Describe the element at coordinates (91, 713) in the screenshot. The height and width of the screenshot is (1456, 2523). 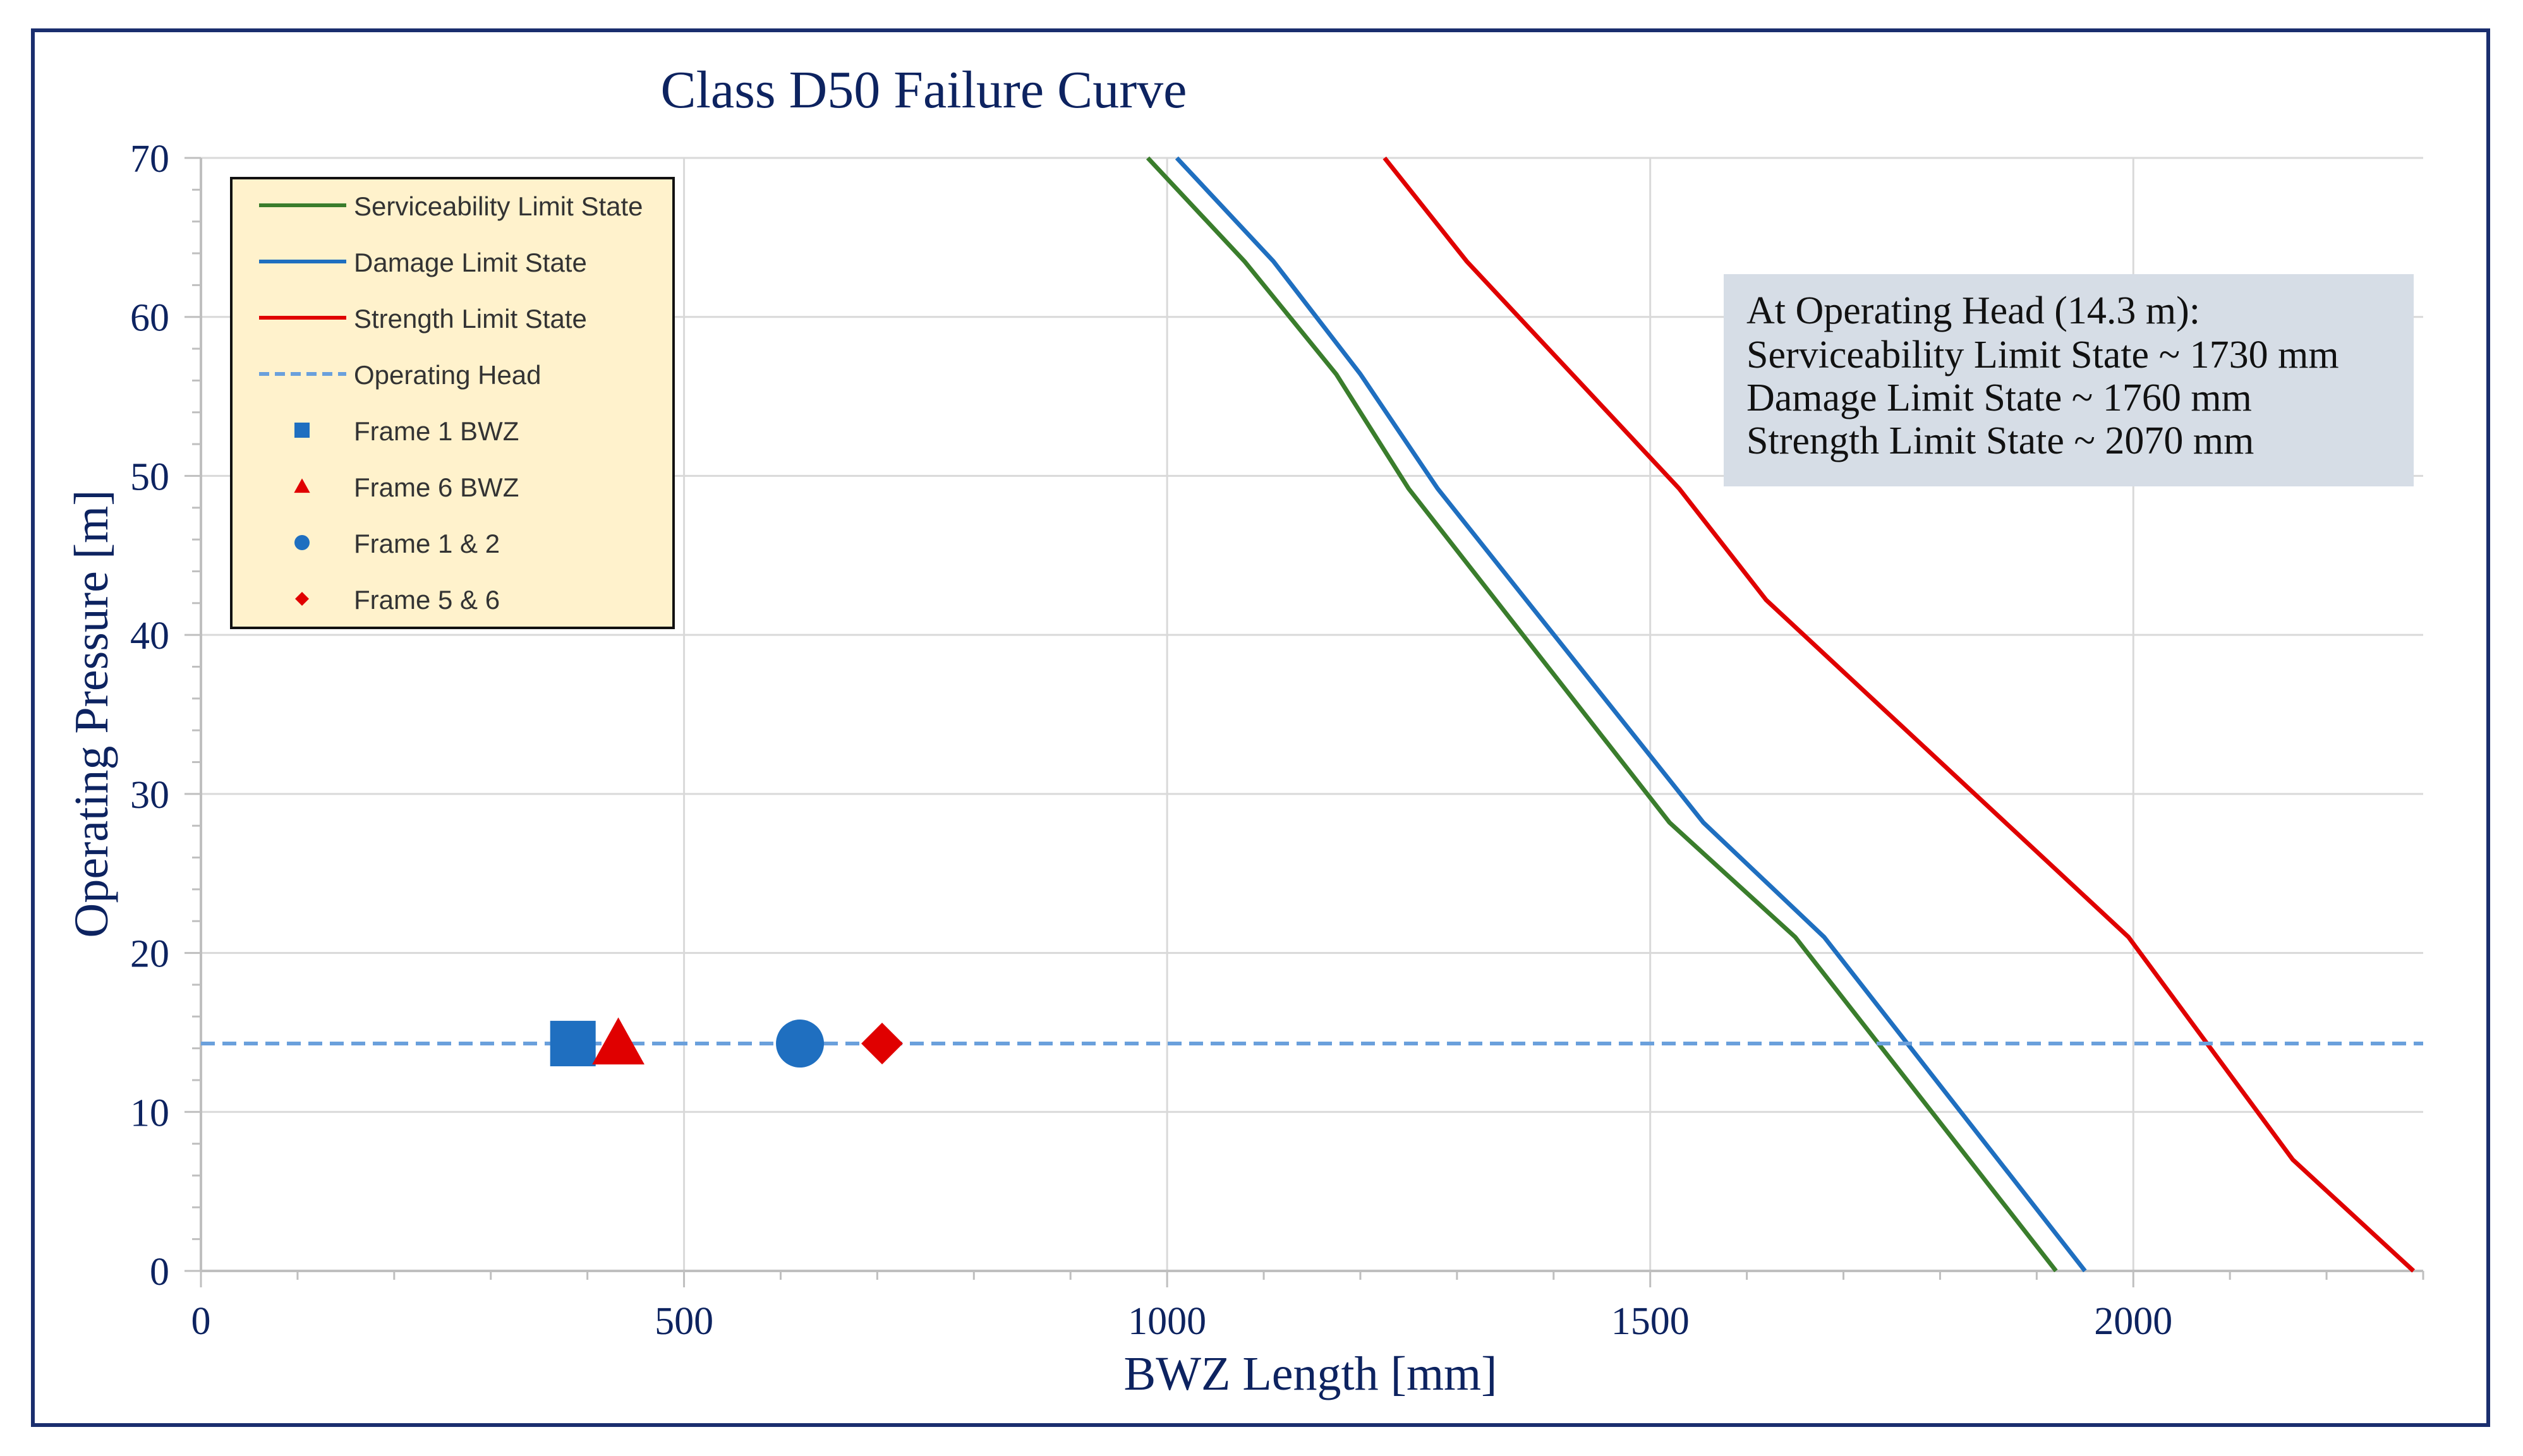
I see `y-axis-label: Operating Pressure [m]` at that location.